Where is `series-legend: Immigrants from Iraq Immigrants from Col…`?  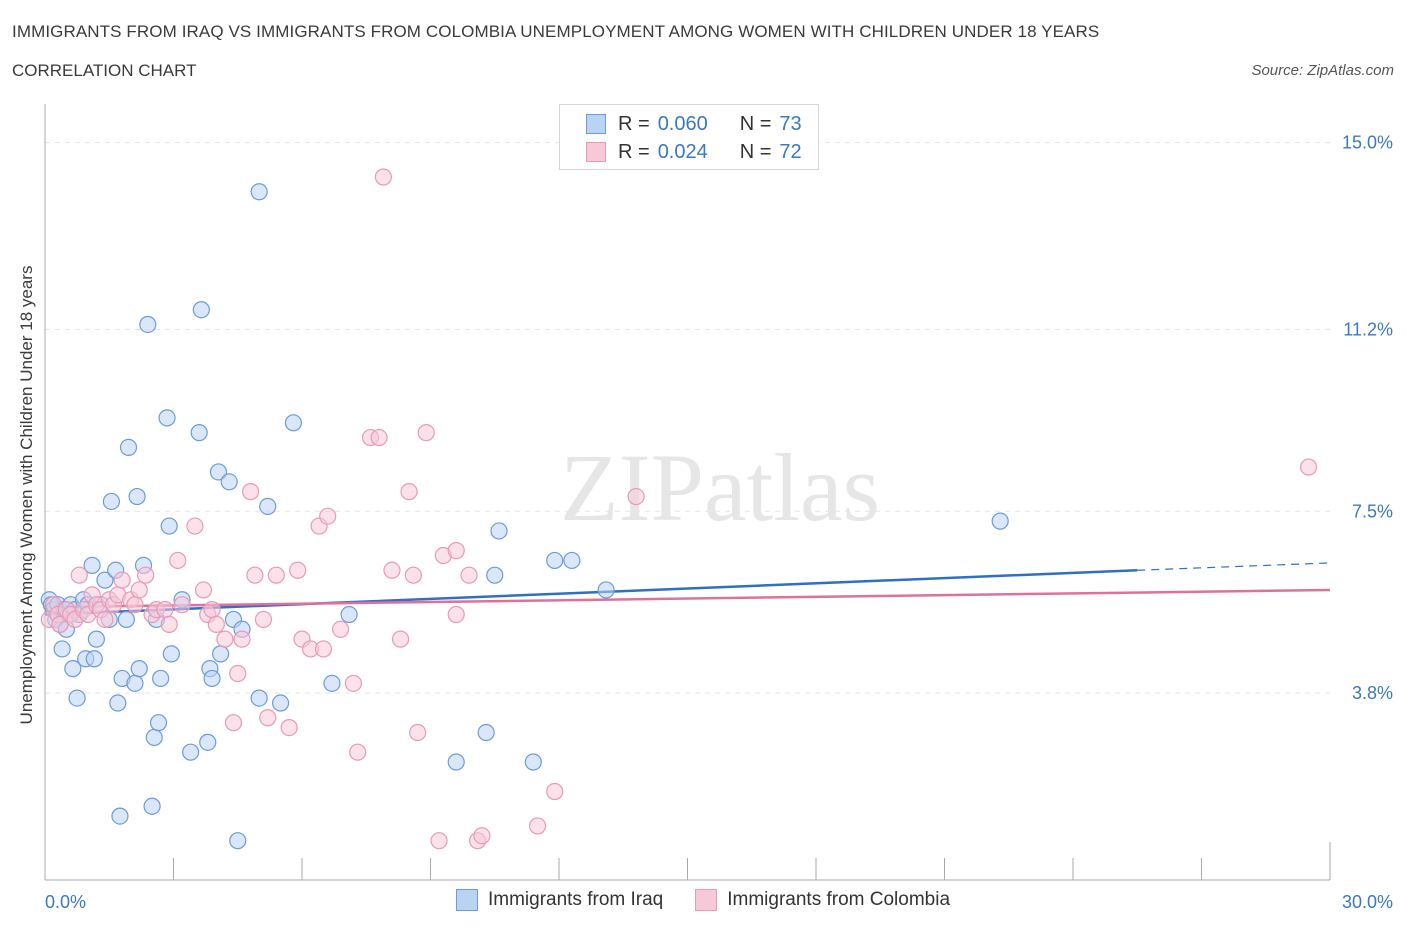 series-legend: Immigrants from Iraq Immigrants from Col… is located at coordinates (703, 900).